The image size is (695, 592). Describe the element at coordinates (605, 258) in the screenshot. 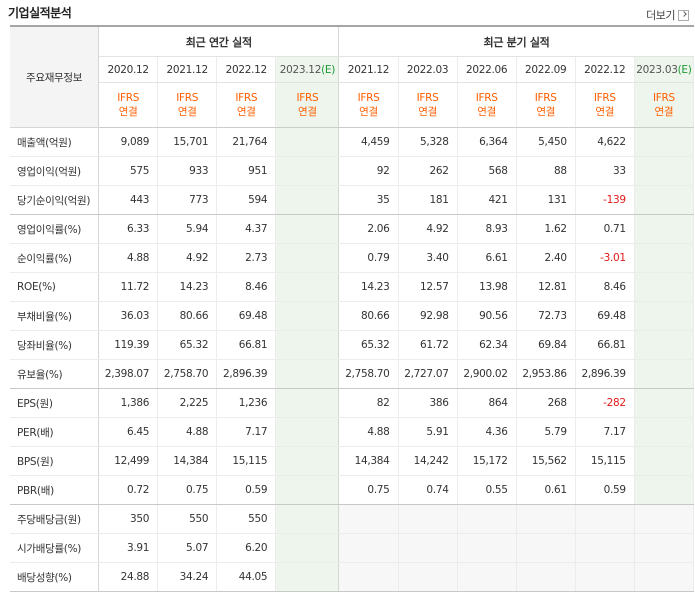

I see `quarter-value-cell: -3.01` at that location.